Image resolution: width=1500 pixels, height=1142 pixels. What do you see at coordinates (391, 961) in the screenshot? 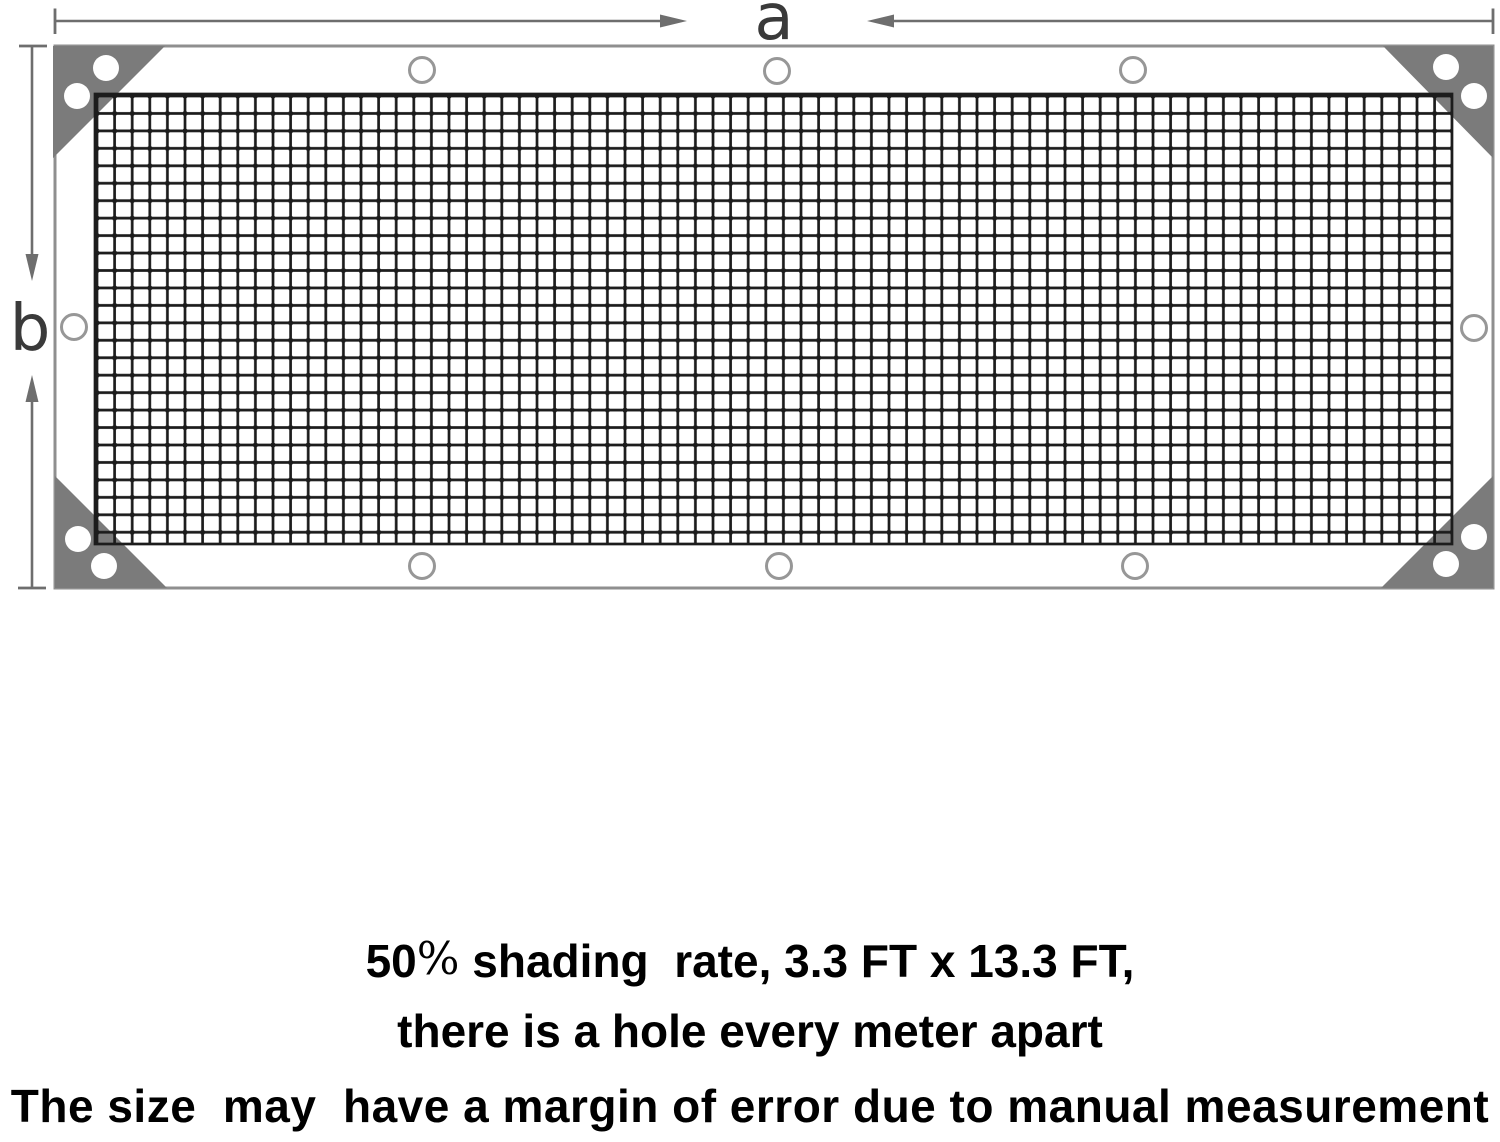
I see `caption-shading-num: 50` at bounding box center [391, 961].